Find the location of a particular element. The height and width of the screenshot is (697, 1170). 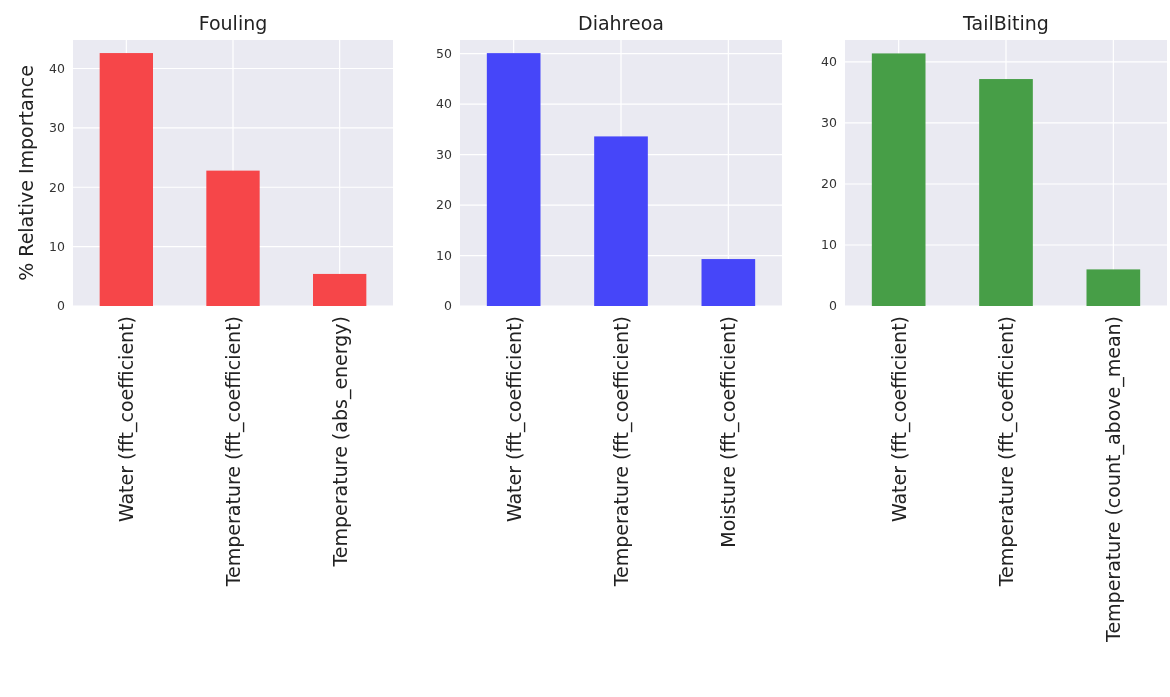

chart-title: Diahreoa is located at coordinates (621, 23).